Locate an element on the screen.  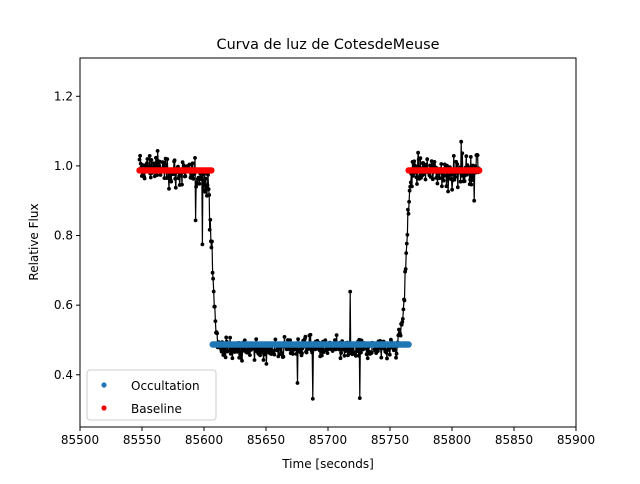
legend-baseline-marker is located at coordinates (104, 408).